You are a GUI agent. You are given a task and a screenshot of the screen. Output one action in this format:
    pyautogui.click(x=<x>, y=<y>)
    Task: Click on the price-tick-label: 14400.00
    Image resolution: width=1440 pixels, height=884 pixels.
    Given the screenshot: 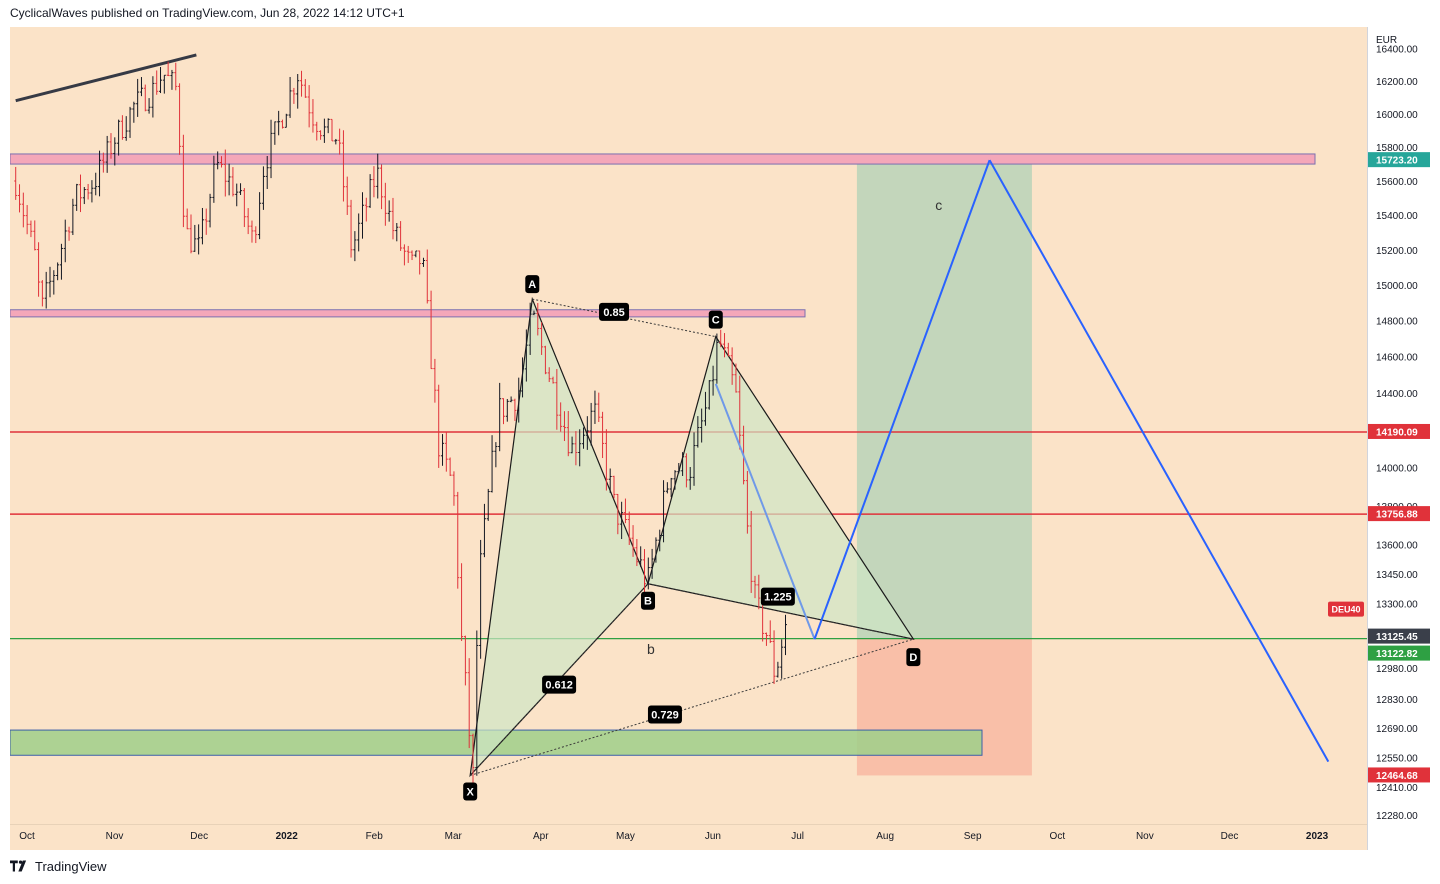 What is the action you would take?
    pyautogui.click(x=1397, y=394)
    